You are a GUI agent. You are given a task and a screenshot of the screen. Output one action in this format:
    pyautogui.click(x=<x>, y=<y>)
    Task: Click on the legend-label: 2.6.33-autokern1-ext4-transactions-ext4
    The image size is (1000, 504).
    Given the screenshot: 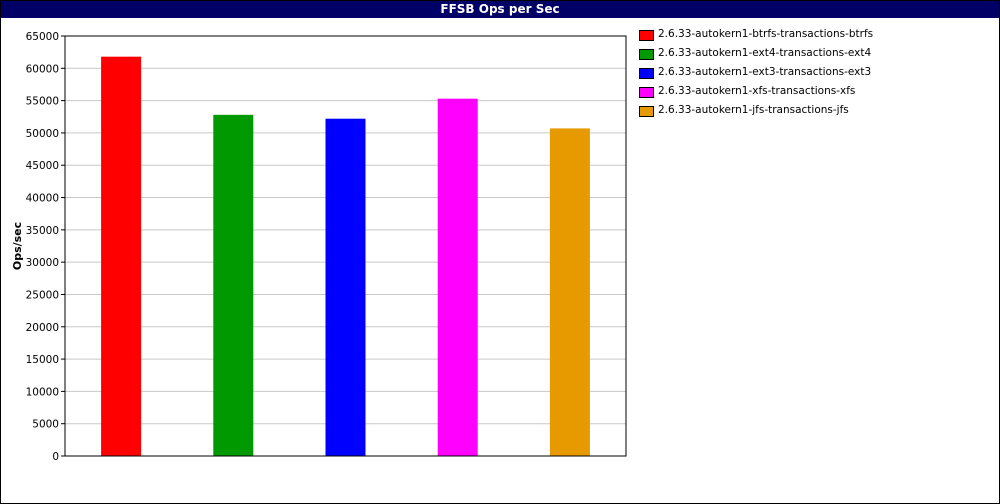 What is the action you would take?
    pyautogui.click(x=765, y=53)
    